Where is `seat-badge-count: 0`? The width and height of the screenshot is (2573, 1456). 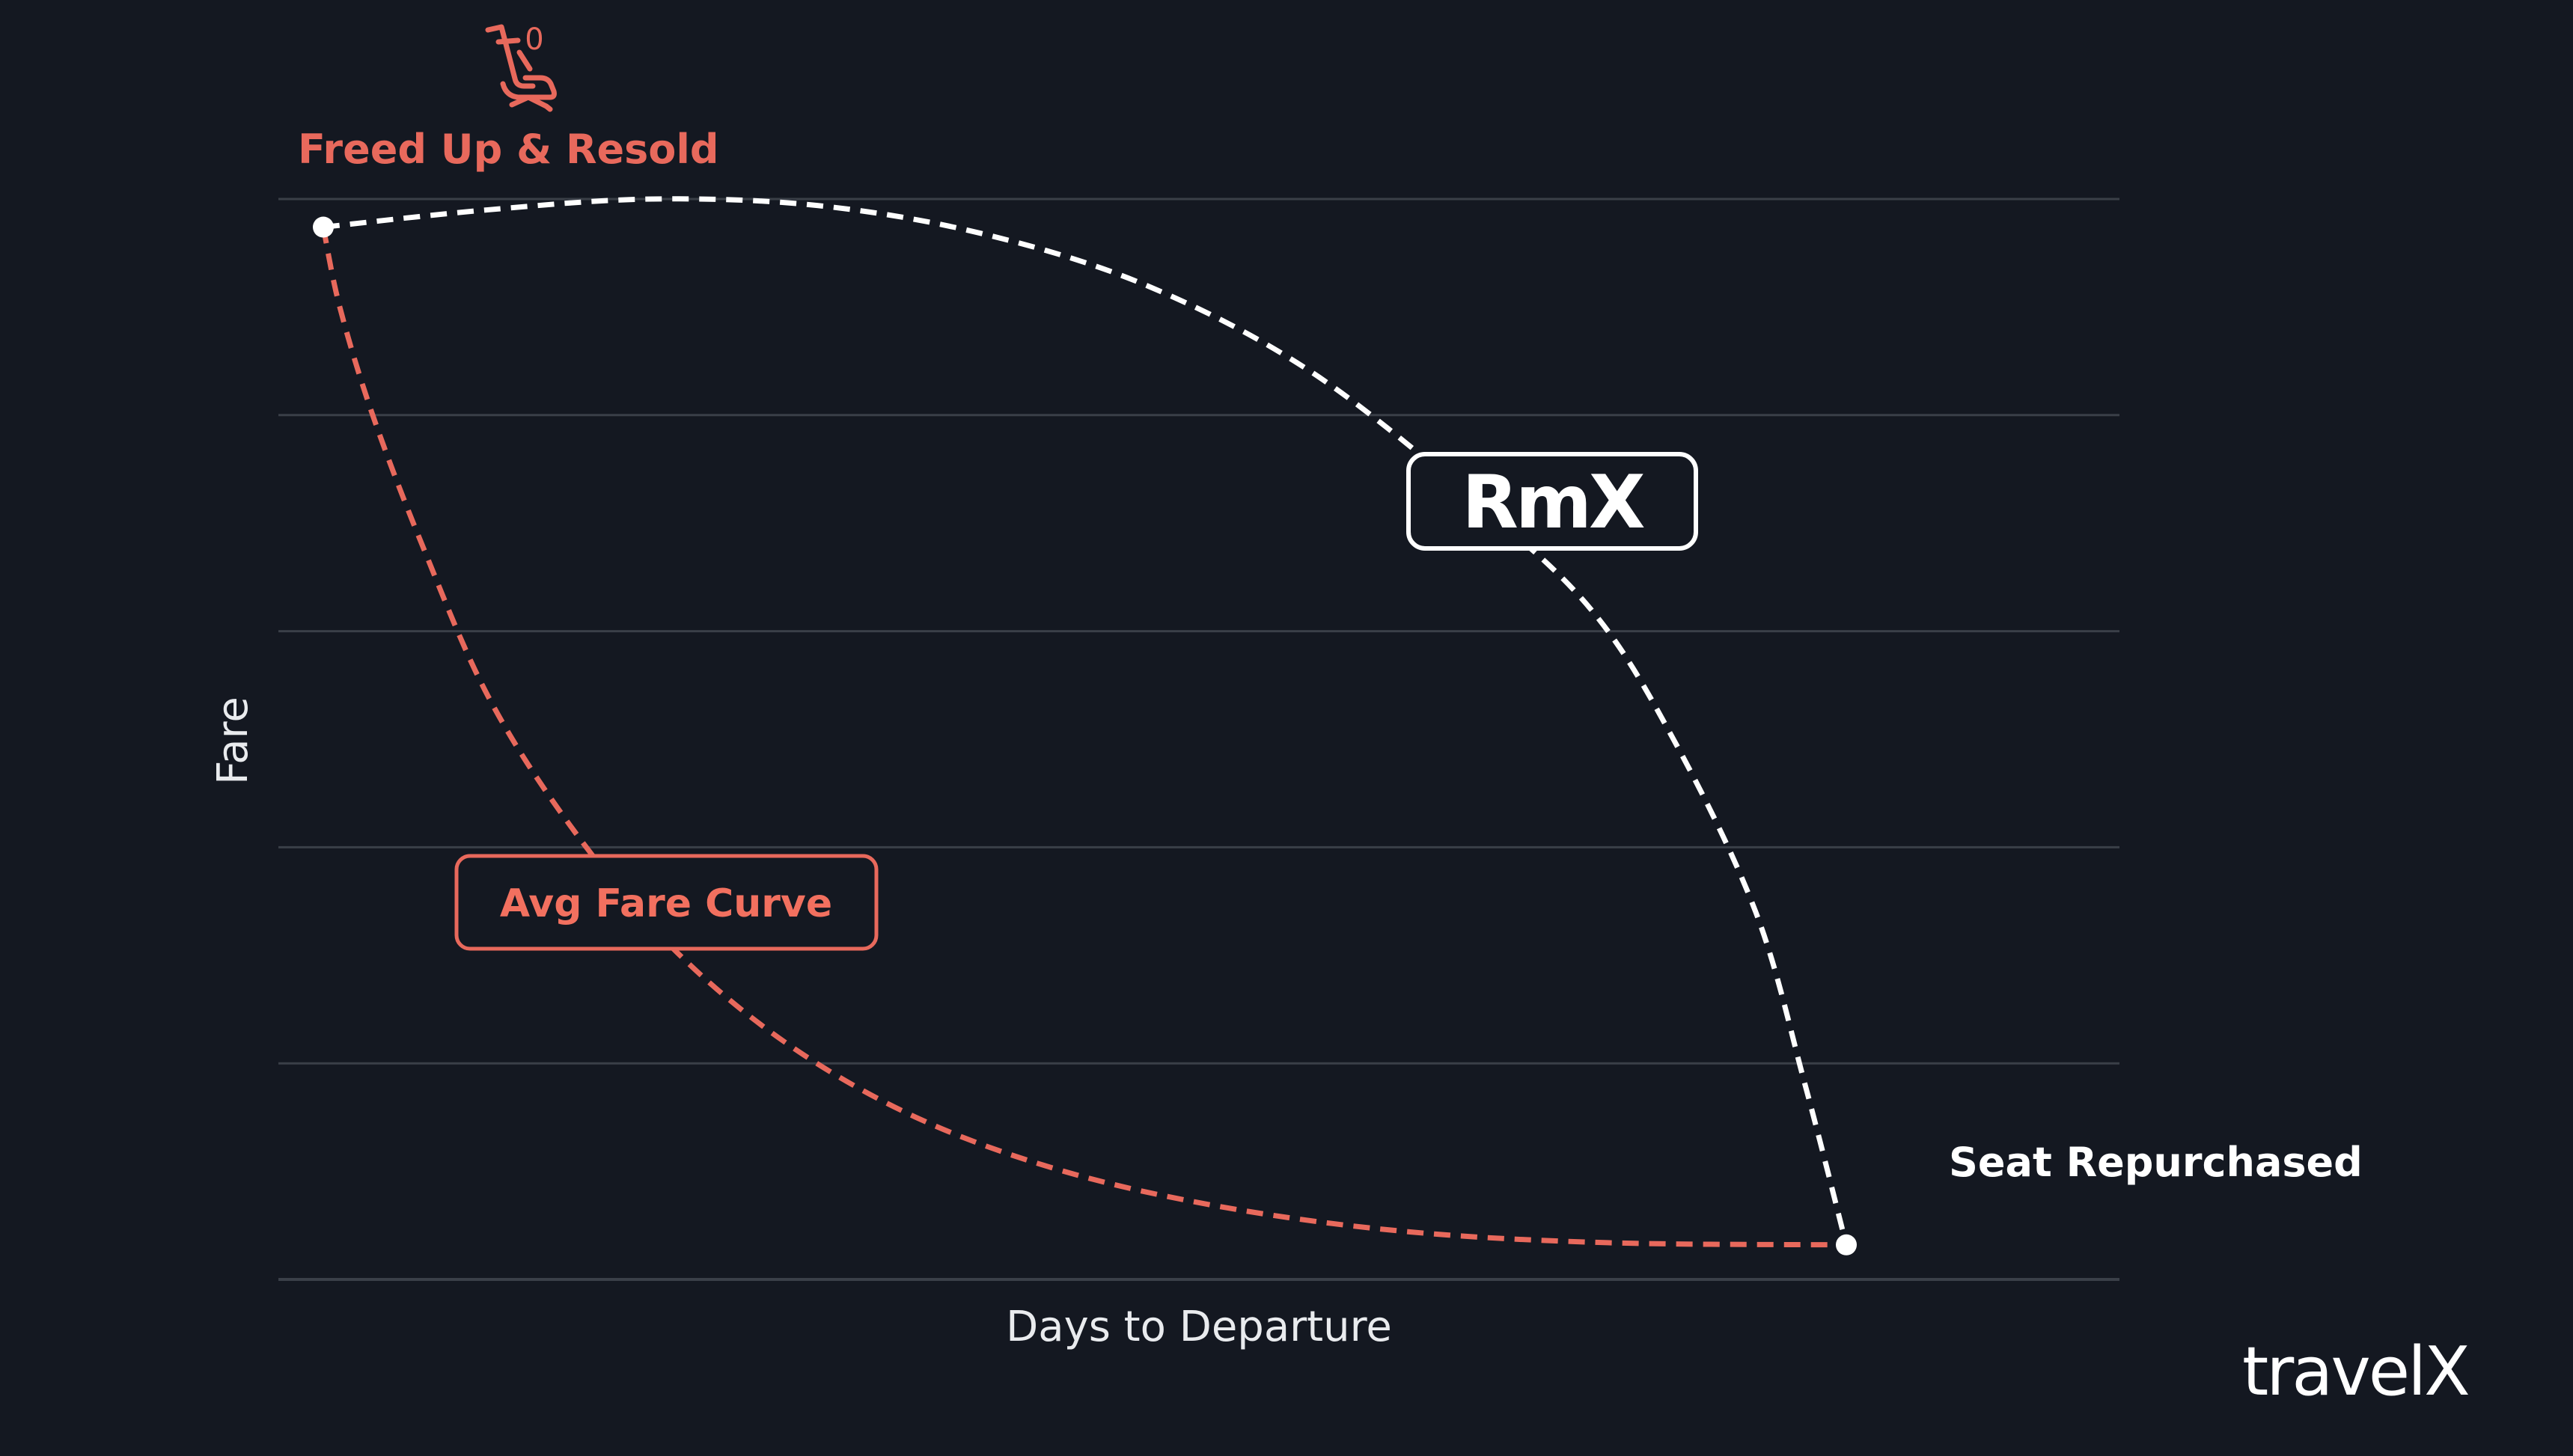 seat-badge-count: 0 is located at coordinates (534, 39).